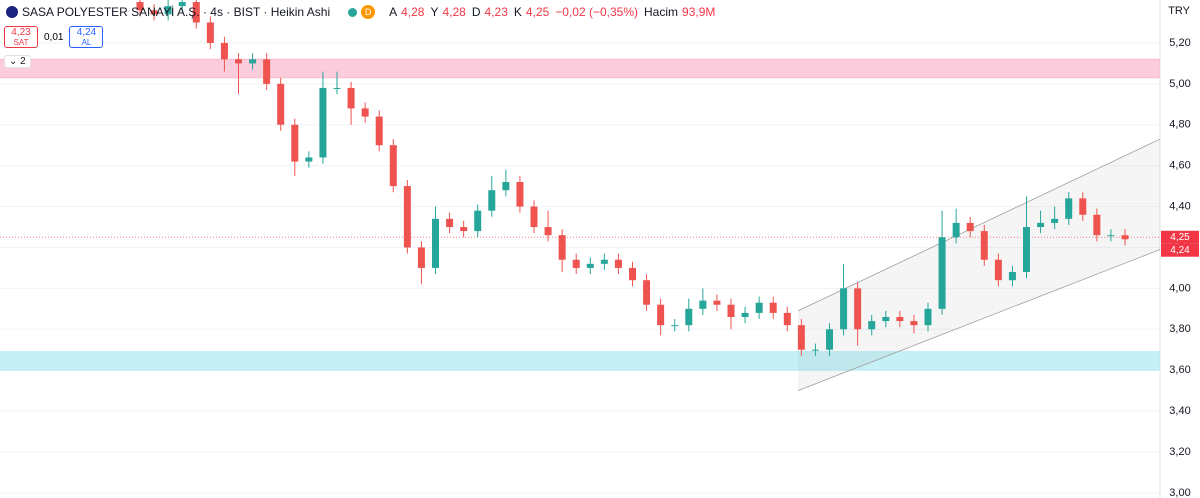 Image resolution: width=1200 pixels, height=498 pixels. Describe the element at coordinates (1179, 206) in the screenshot. I see `y-tick-label: 4,40` at that location.